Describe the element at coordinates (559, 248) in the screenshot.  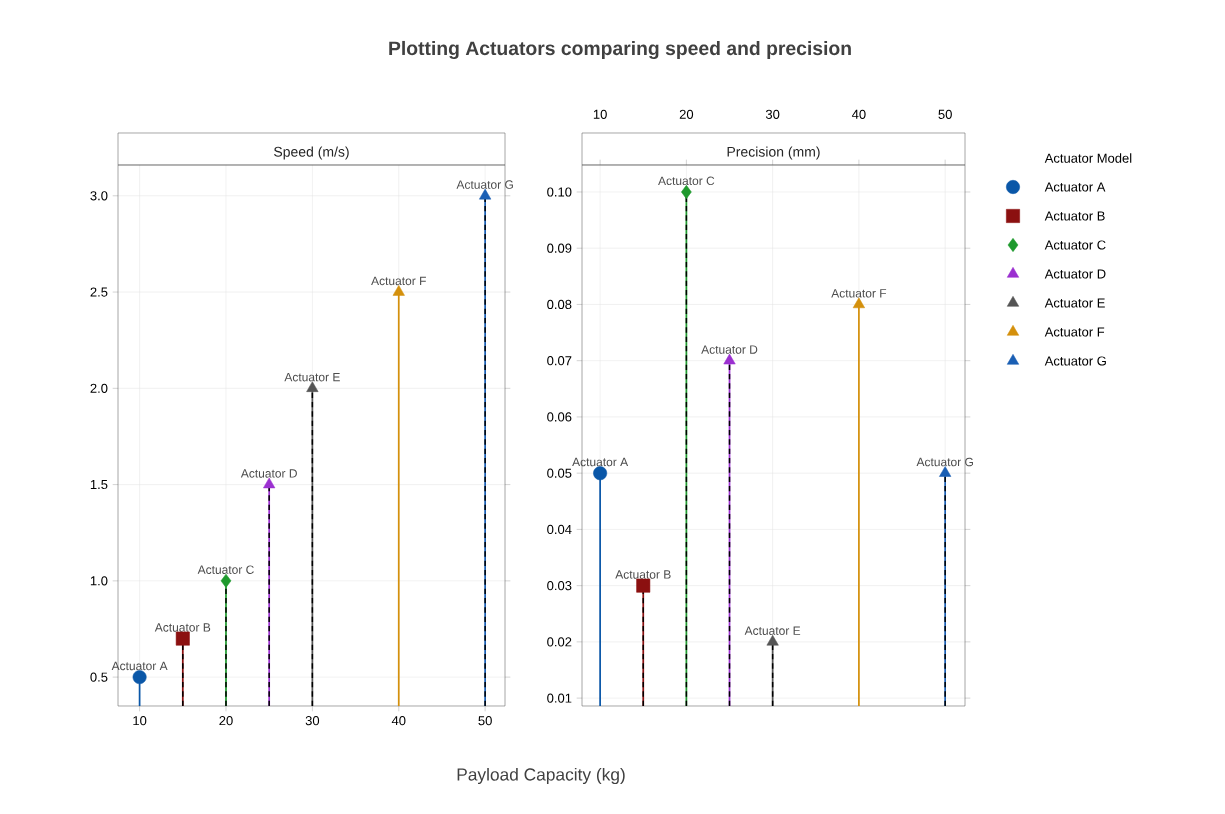
I see `y-tick-label: 0.09` at that location.